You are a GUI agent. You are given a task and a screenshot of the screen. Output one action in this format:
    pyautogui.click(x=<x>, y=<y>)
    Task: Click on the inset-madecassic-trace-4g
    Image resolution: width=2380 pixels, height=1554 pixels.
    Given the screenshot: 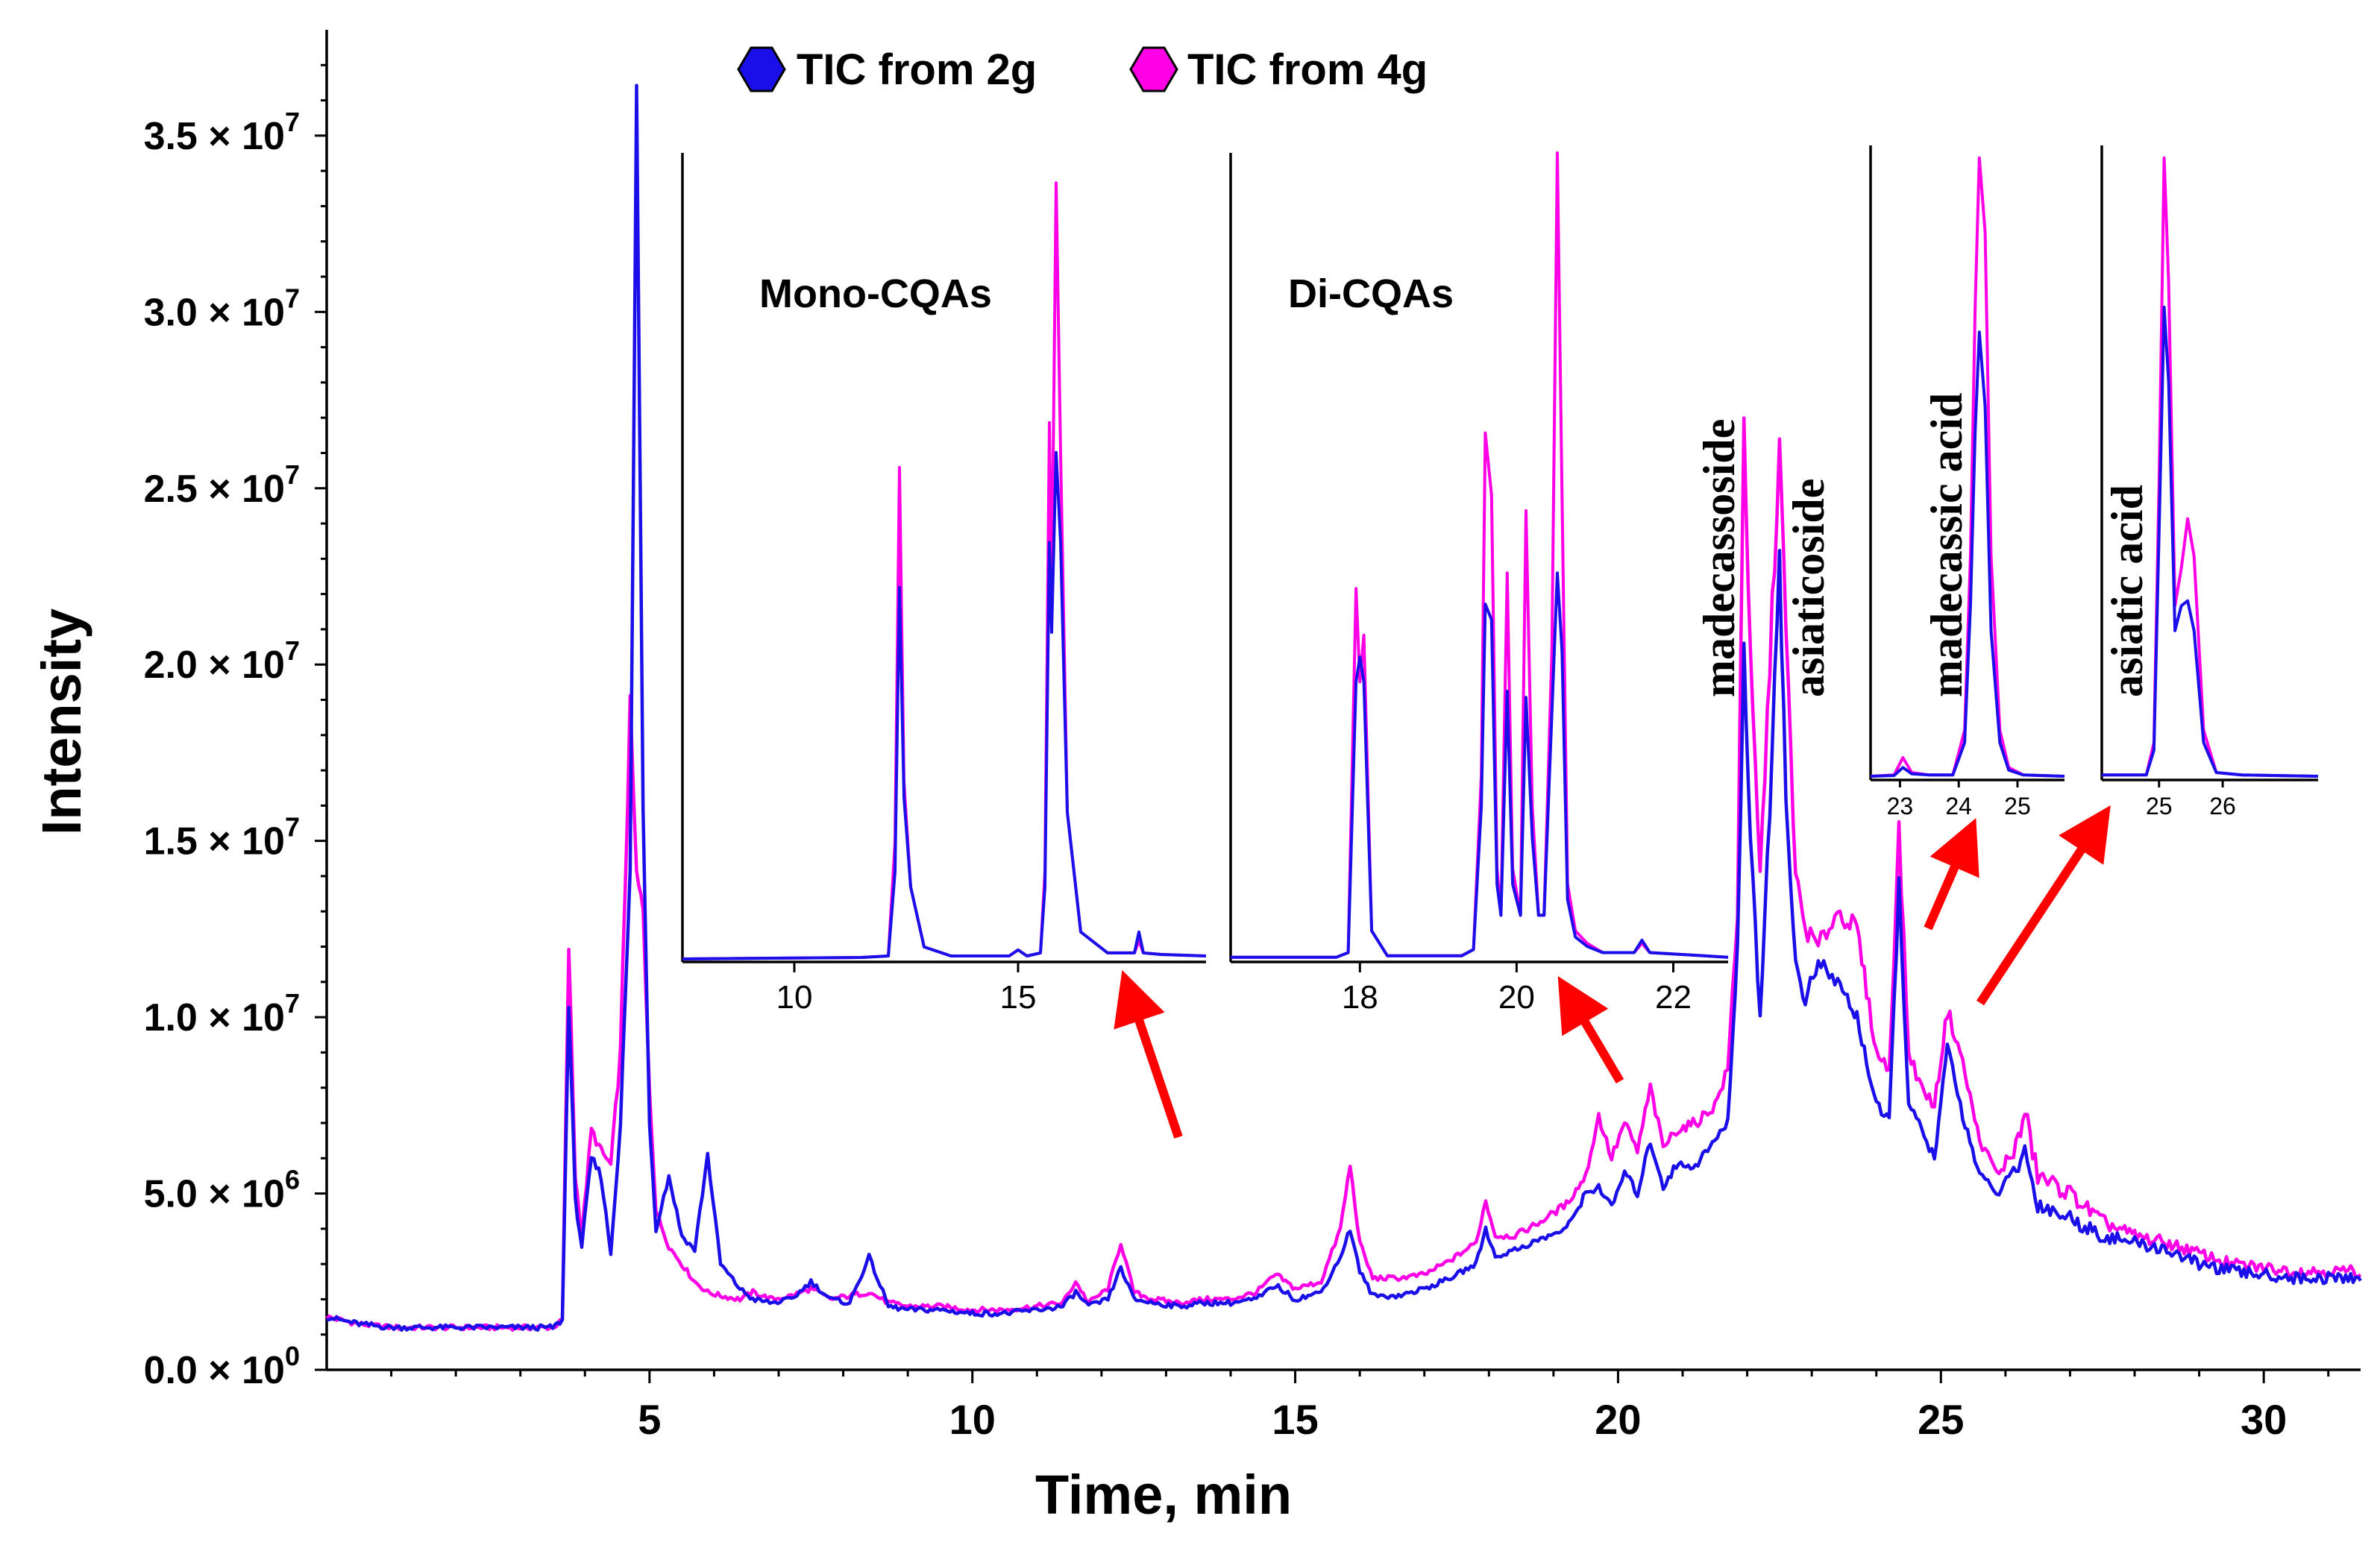 What is the action you would take?
    pyautogui.click(x=1967, y=467)
    